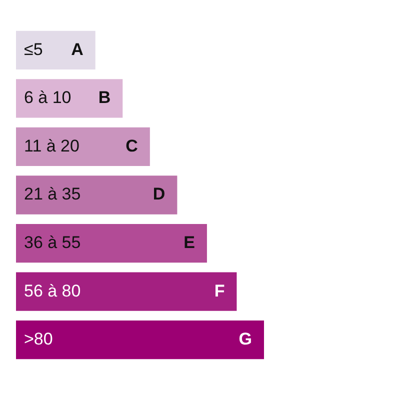 The image size is (400, 400). Describe the element at coordinates (189, 242) in the screenshot. I see `annotation: E` at that location.